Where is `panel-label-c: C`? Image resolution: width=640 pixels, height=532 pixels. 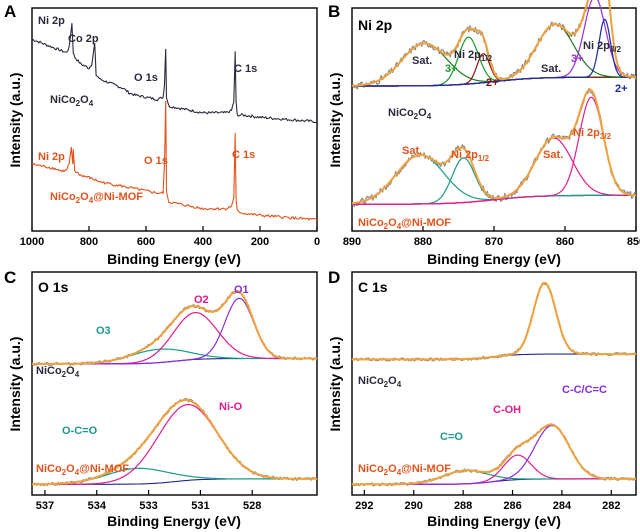 panel-label-c: C is located at coordinates (10, 277).